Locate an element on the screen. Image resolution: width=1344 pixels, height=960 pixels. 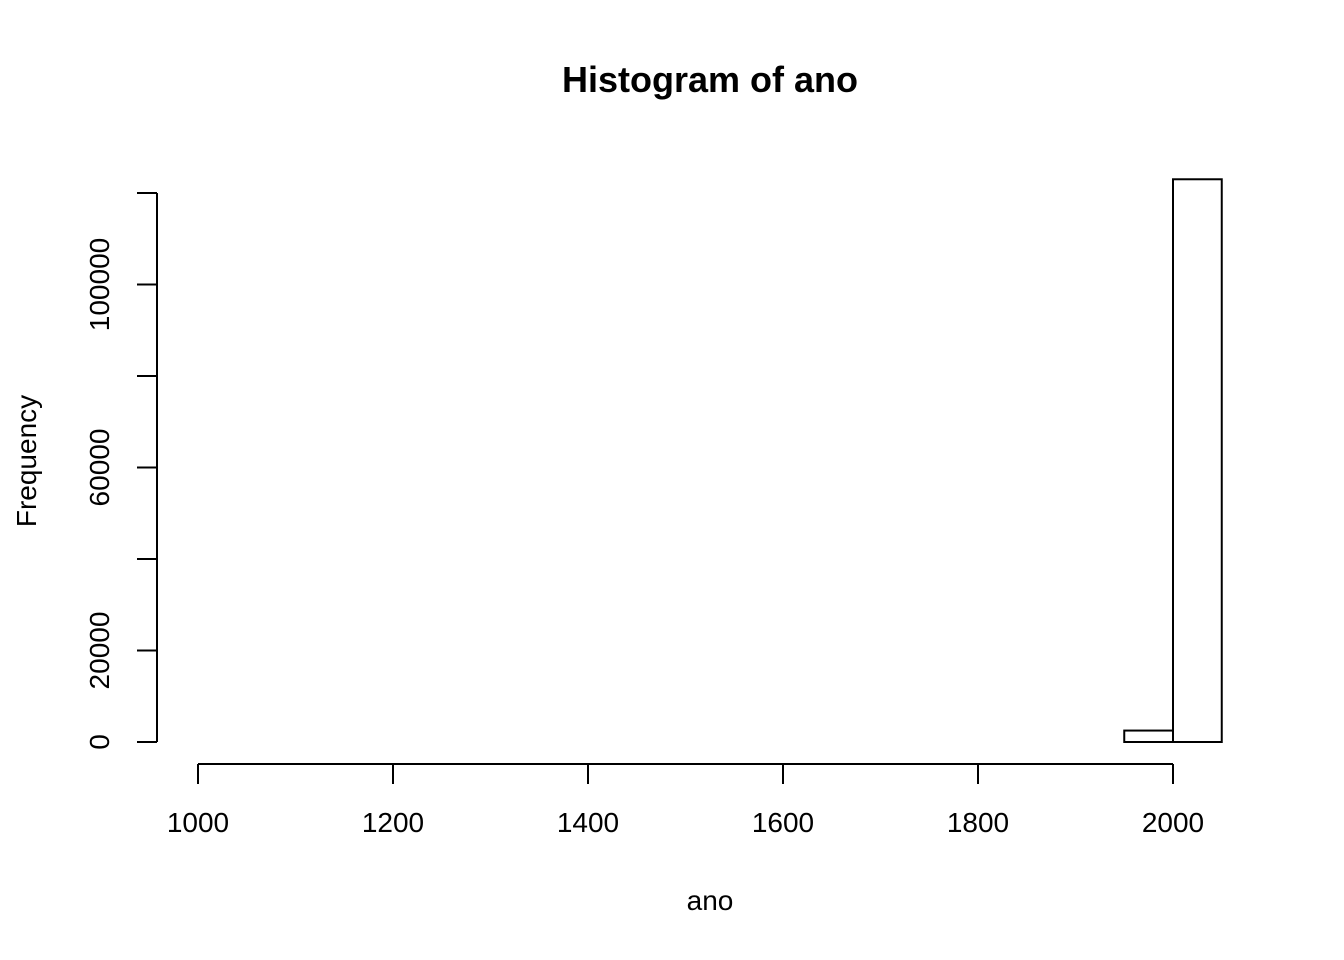
x-tick-label: 2000 is located at coordinates (1173, 822).